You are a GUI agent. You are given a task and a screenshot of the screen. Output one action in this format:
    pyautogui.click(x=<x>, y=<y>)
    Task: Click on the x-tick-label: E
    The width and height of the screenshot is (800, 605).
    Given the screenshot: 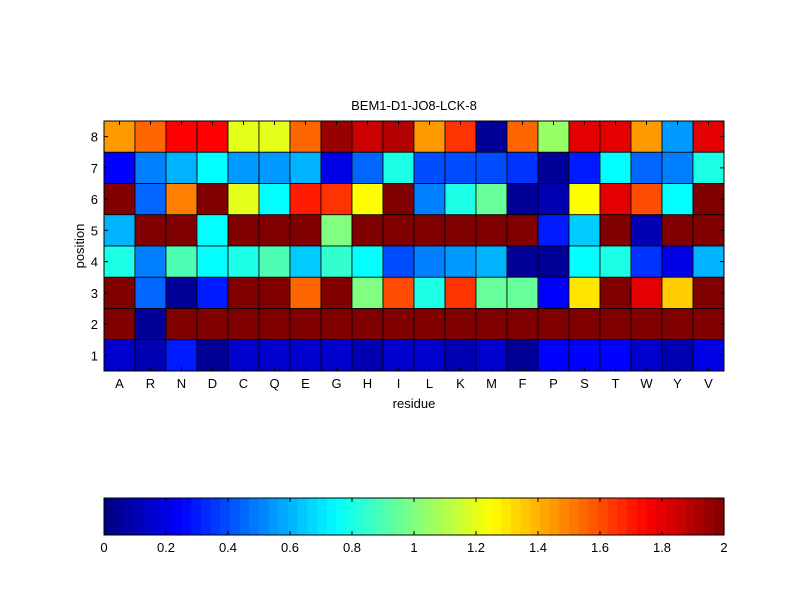 What is the action you would take?
    pyautogui.click(x=305, y=383)
    